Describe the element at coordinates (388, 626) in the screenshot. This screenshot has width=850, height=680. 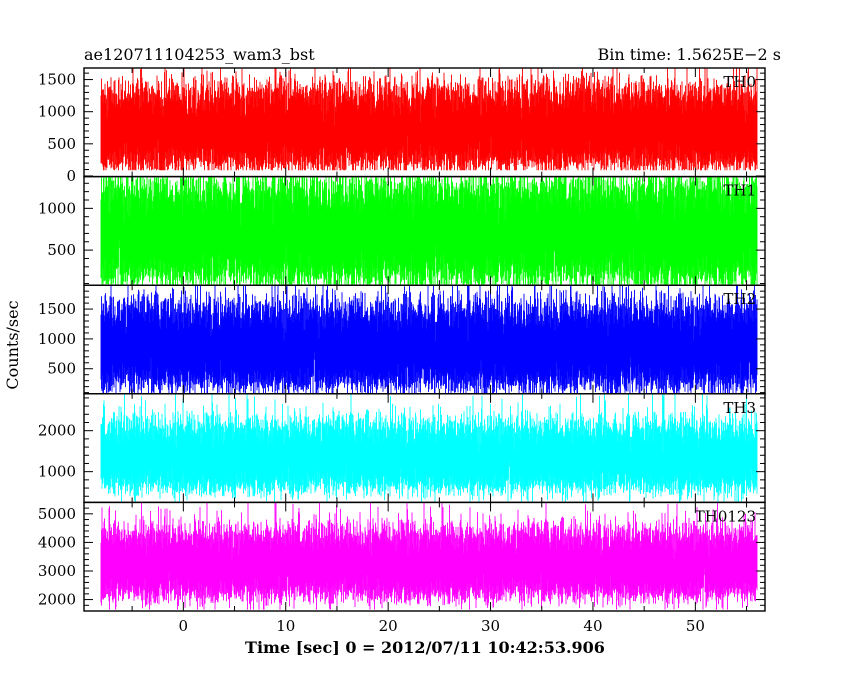
I see `x-tick-label: 20` at that location.